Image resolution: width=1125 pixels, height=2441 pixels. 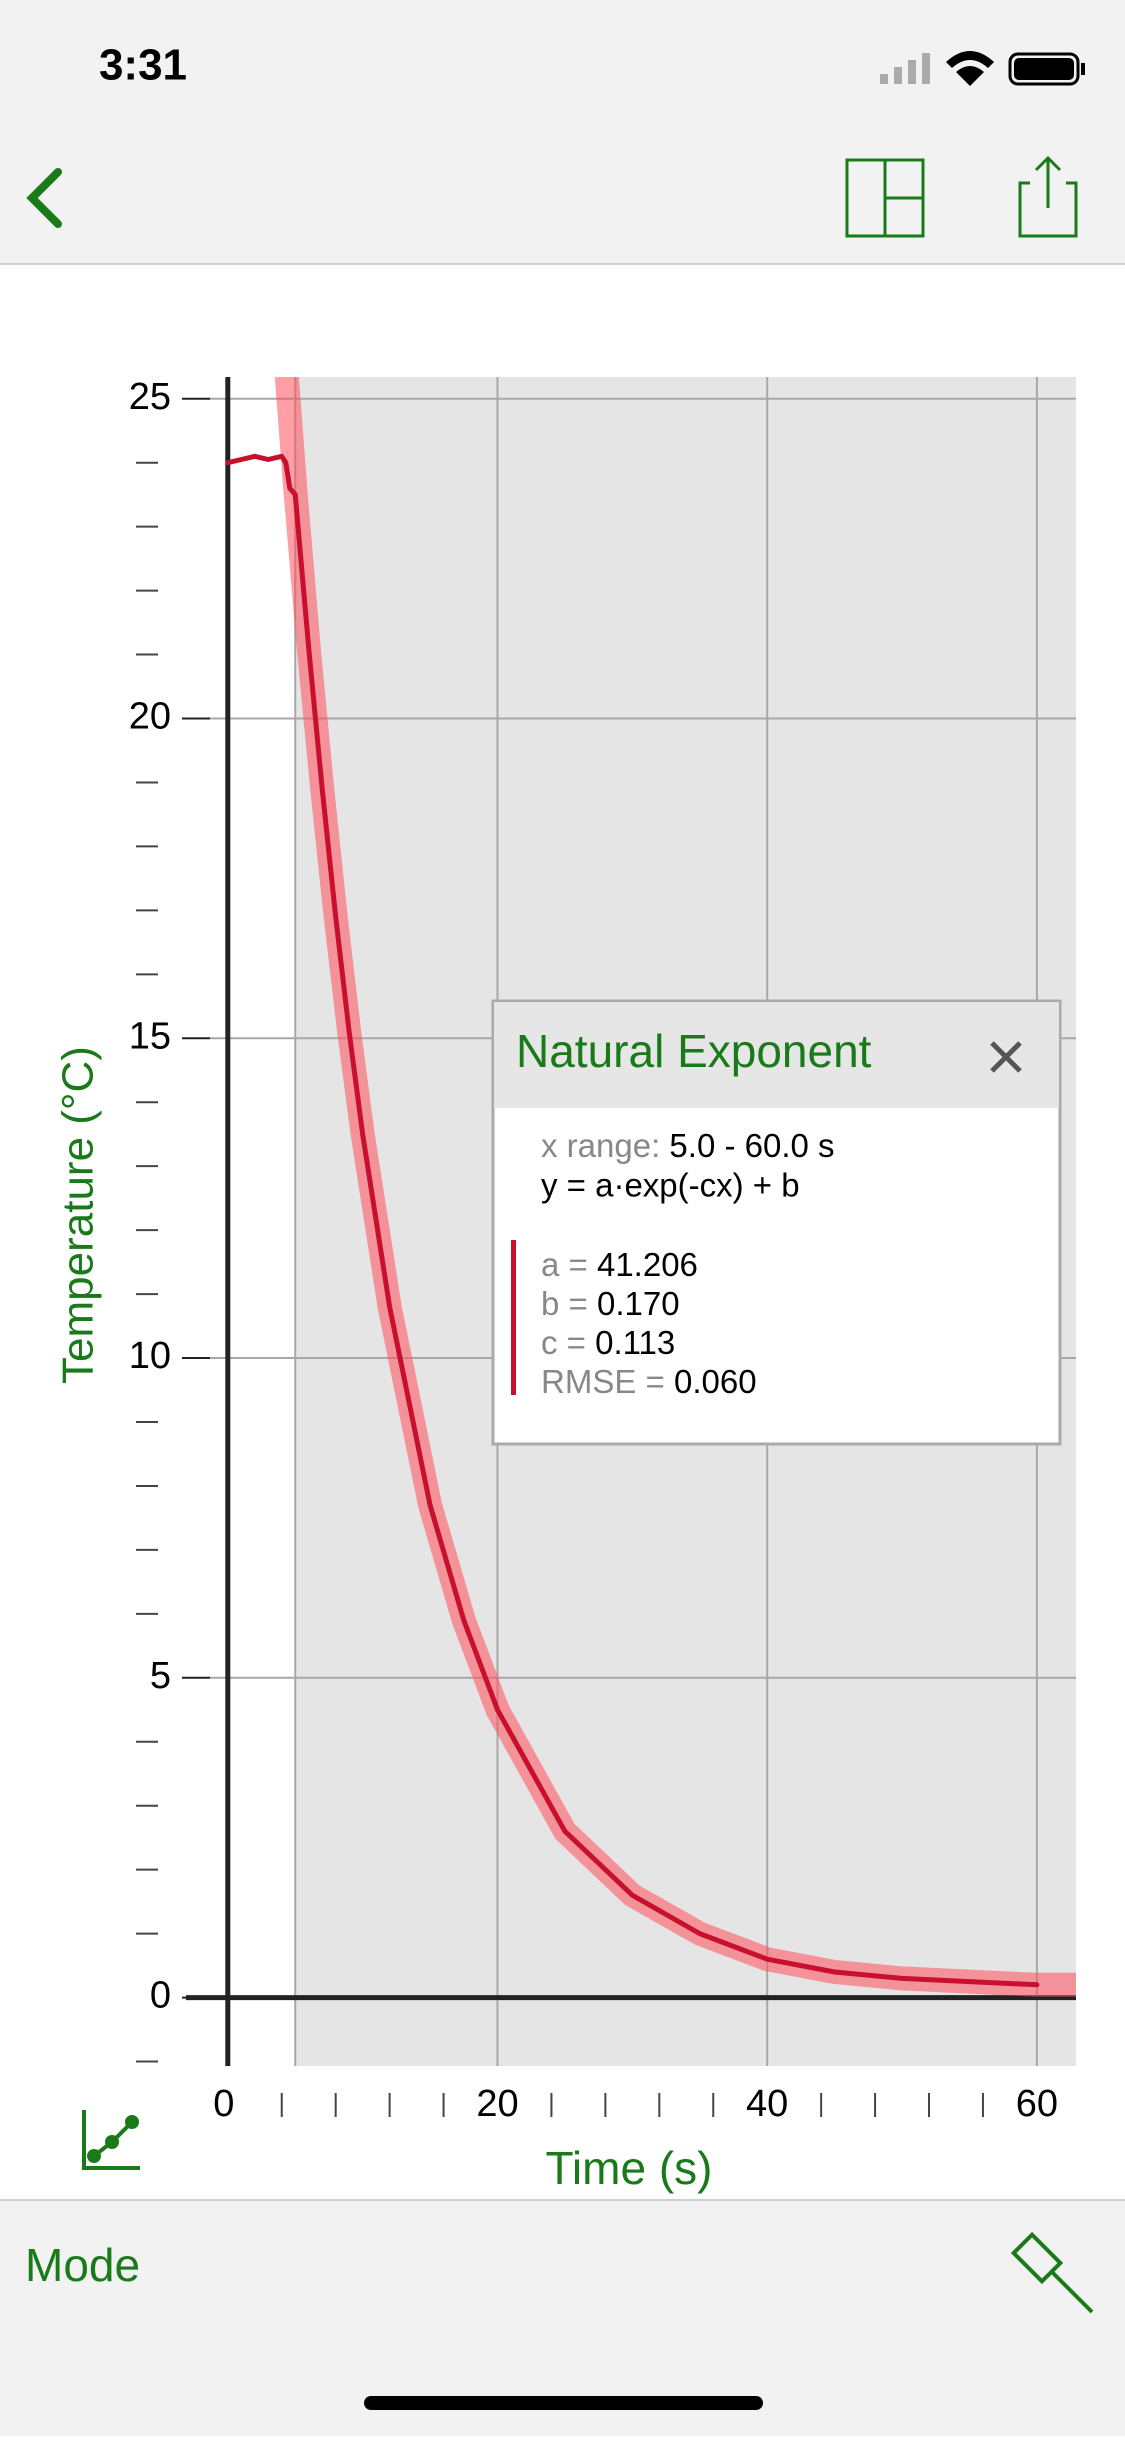 I want to click on x-tick-label: 60, so click(x=1037, y=2104).